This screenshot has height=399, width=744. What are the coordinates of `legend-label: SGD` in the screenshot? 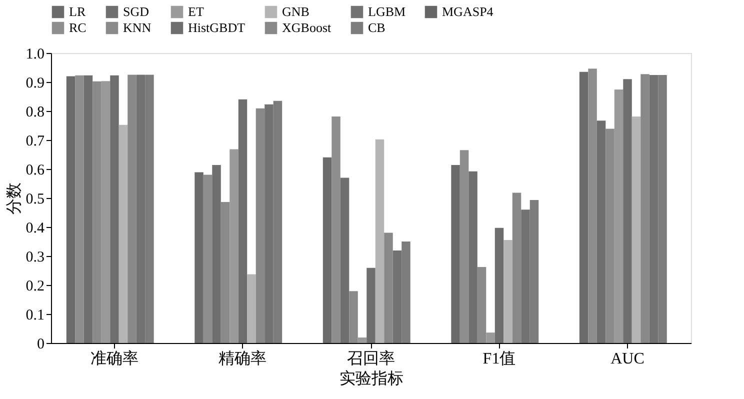 It's located at (136, 11).